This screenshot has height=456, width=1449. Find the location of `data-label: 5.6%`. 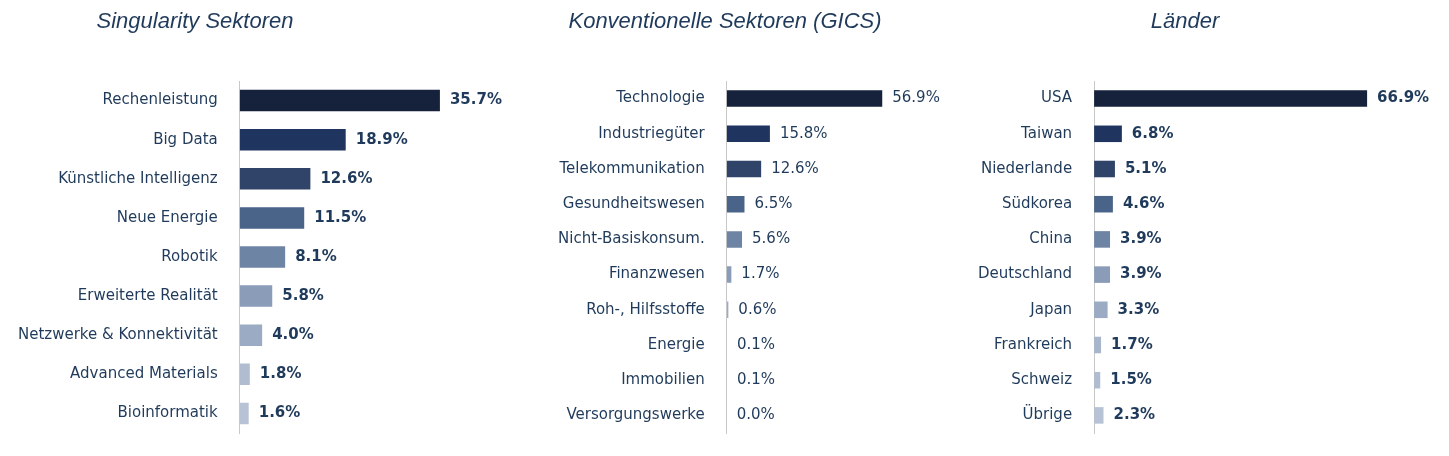

data-label: 5.6% is located at coordinates (771, 238).